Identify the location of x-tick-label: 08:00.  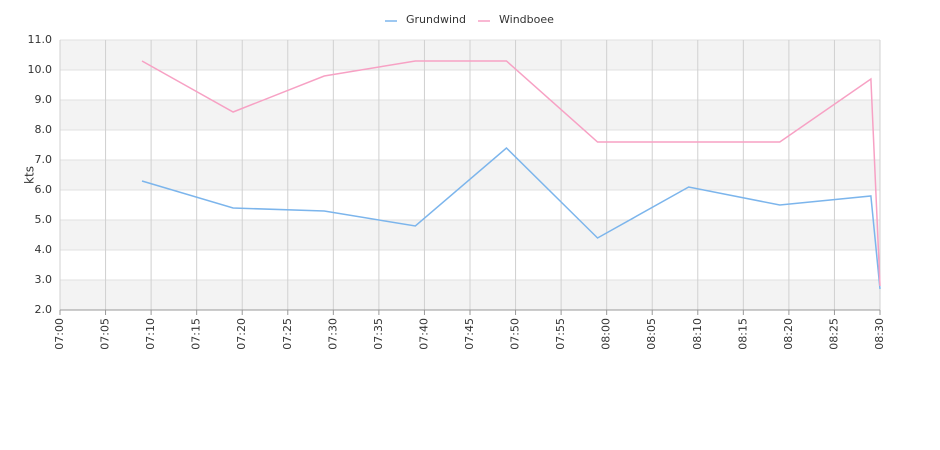
(606, 334).